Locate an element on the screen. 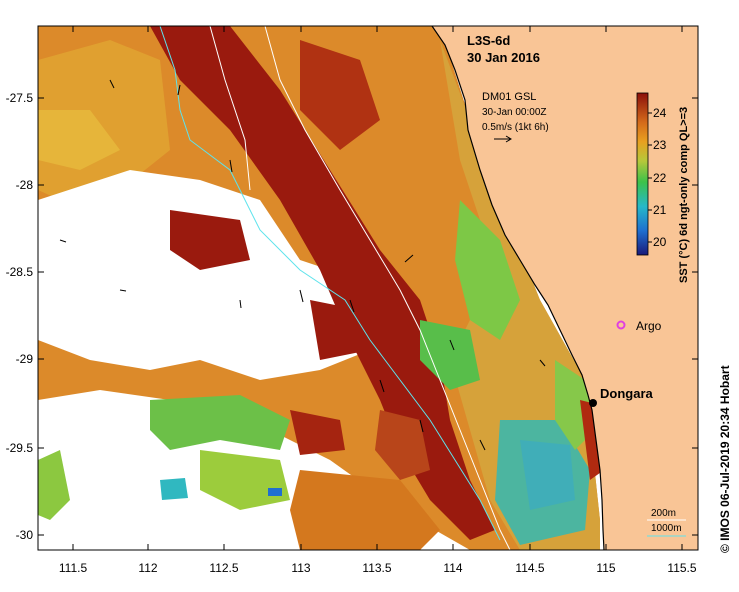 Image resolution: width=739 pixels, height=592 pixels. y-tick-label: -29.5 is located at coordinates (20, 448).